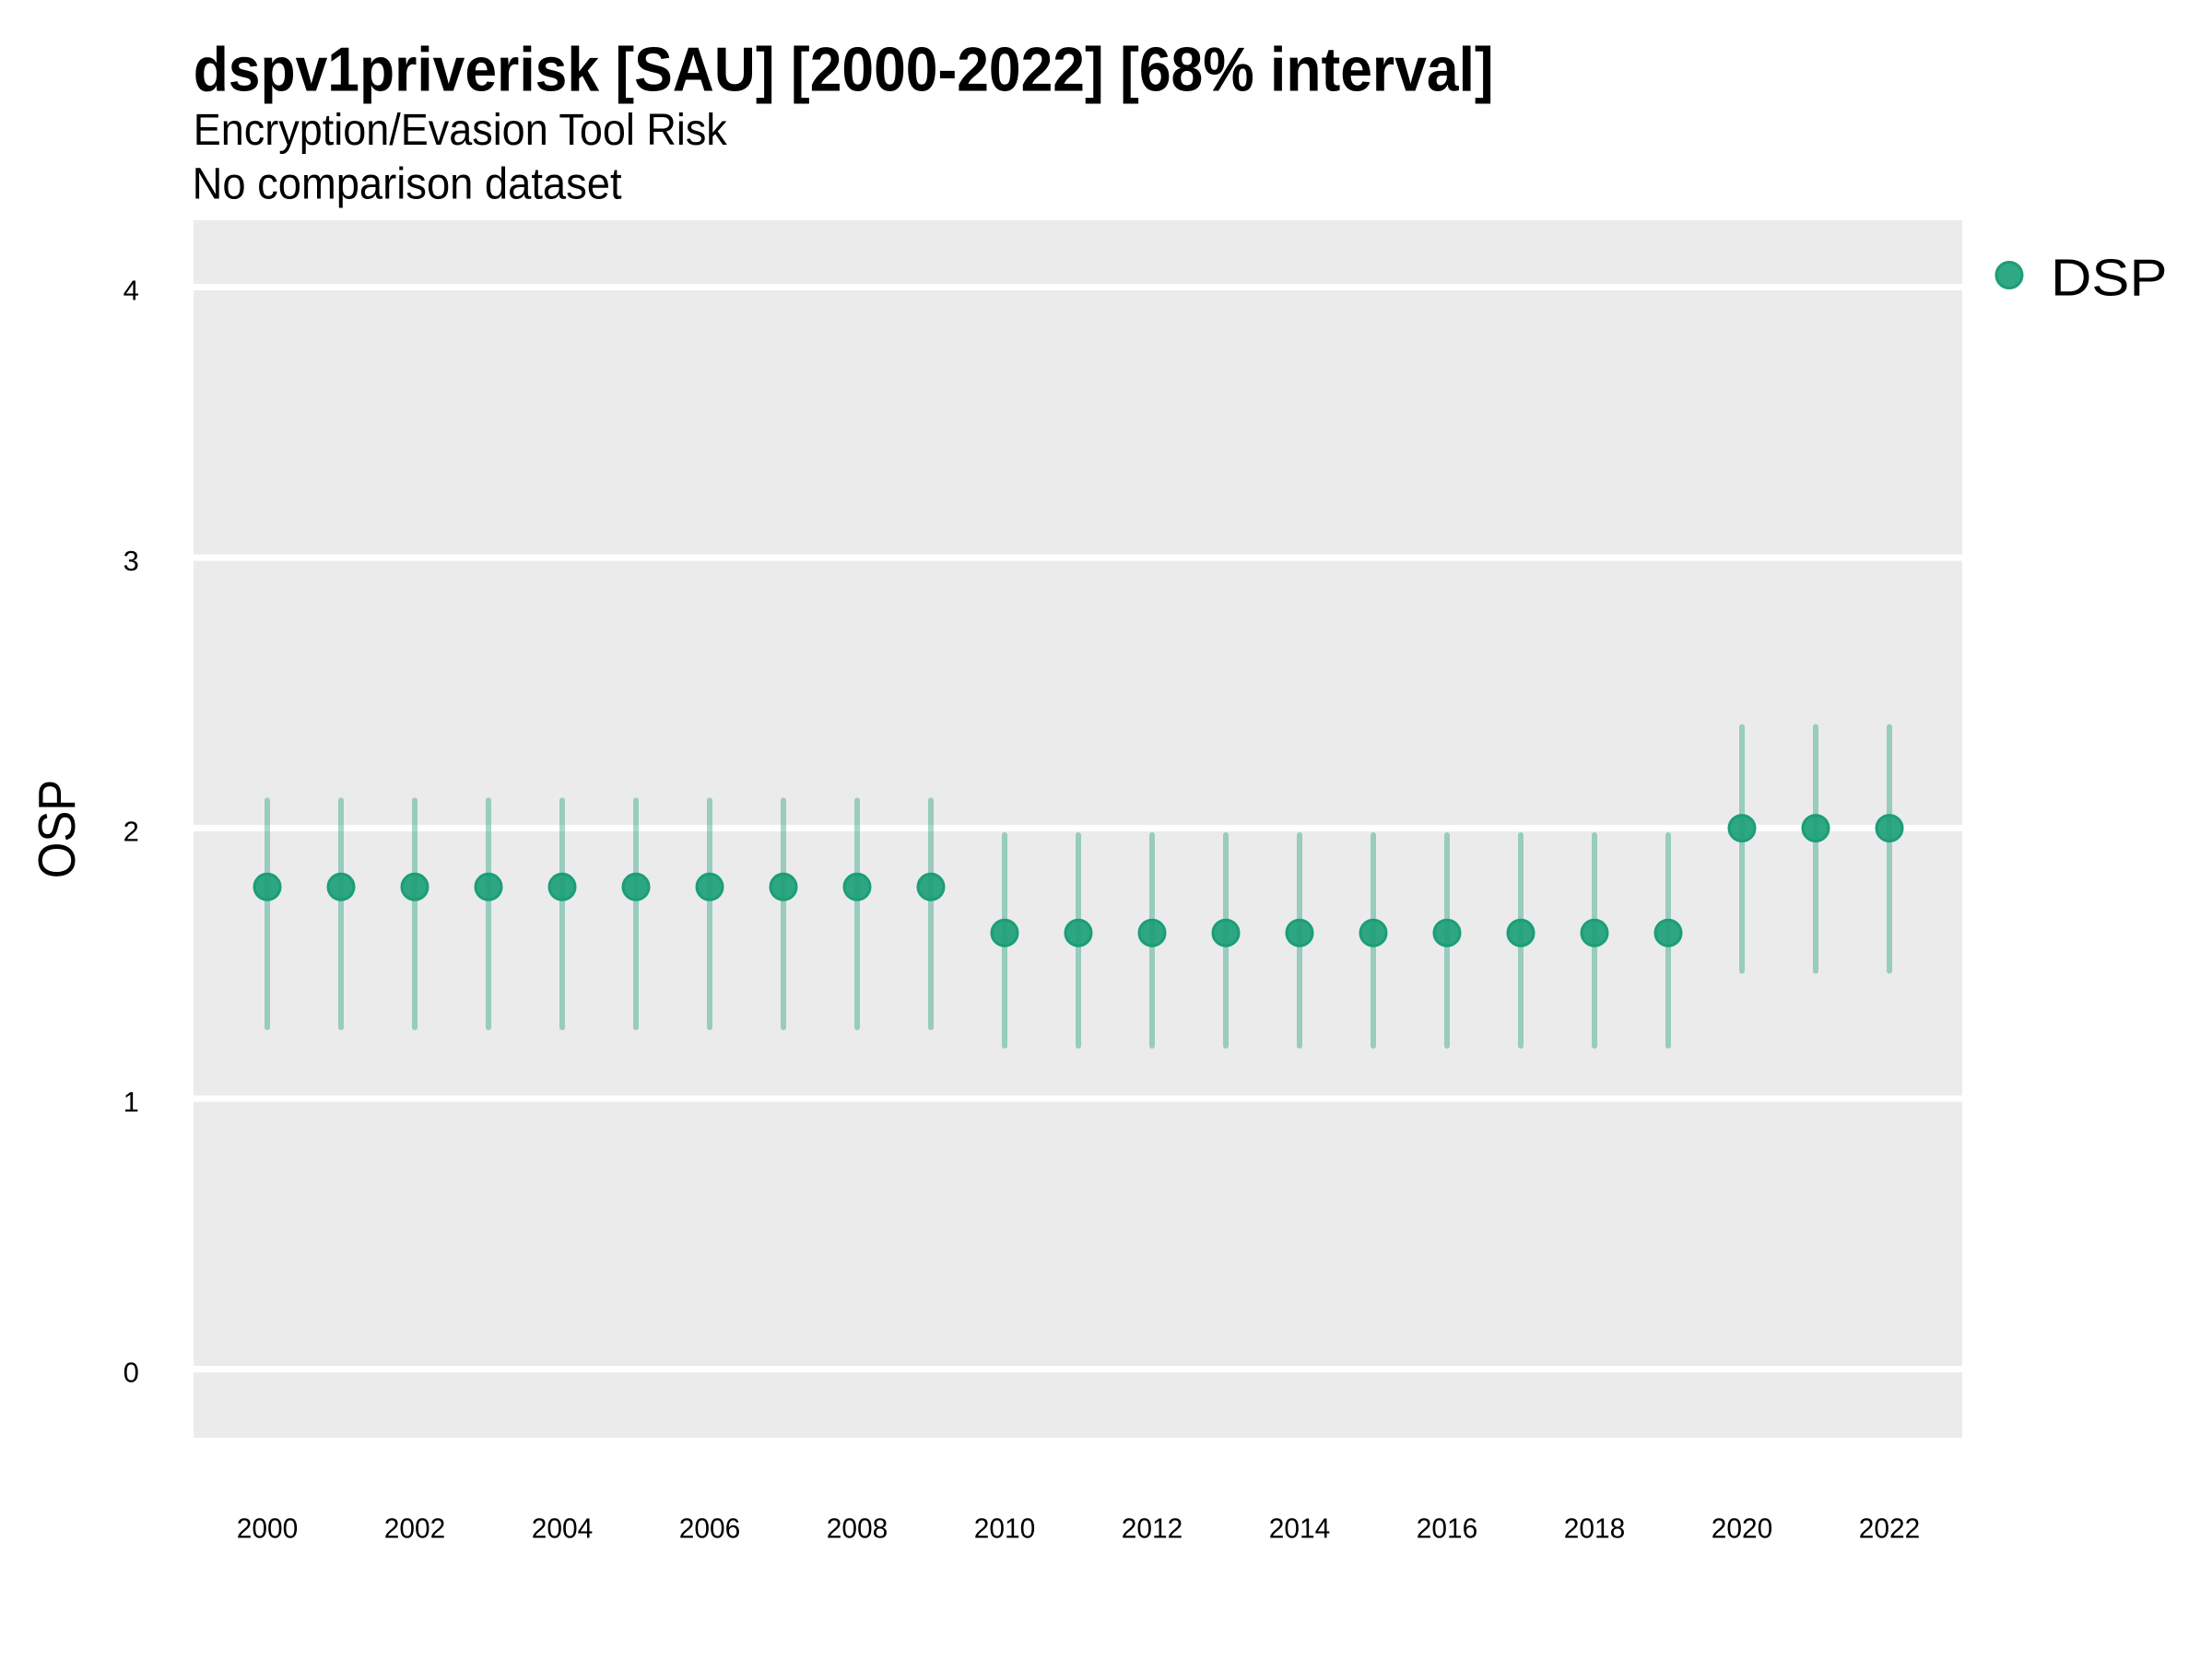 The height and width of the screenshot is (1659, 2212). I want to click on svg-text: 2012, so click(1152, 1528).